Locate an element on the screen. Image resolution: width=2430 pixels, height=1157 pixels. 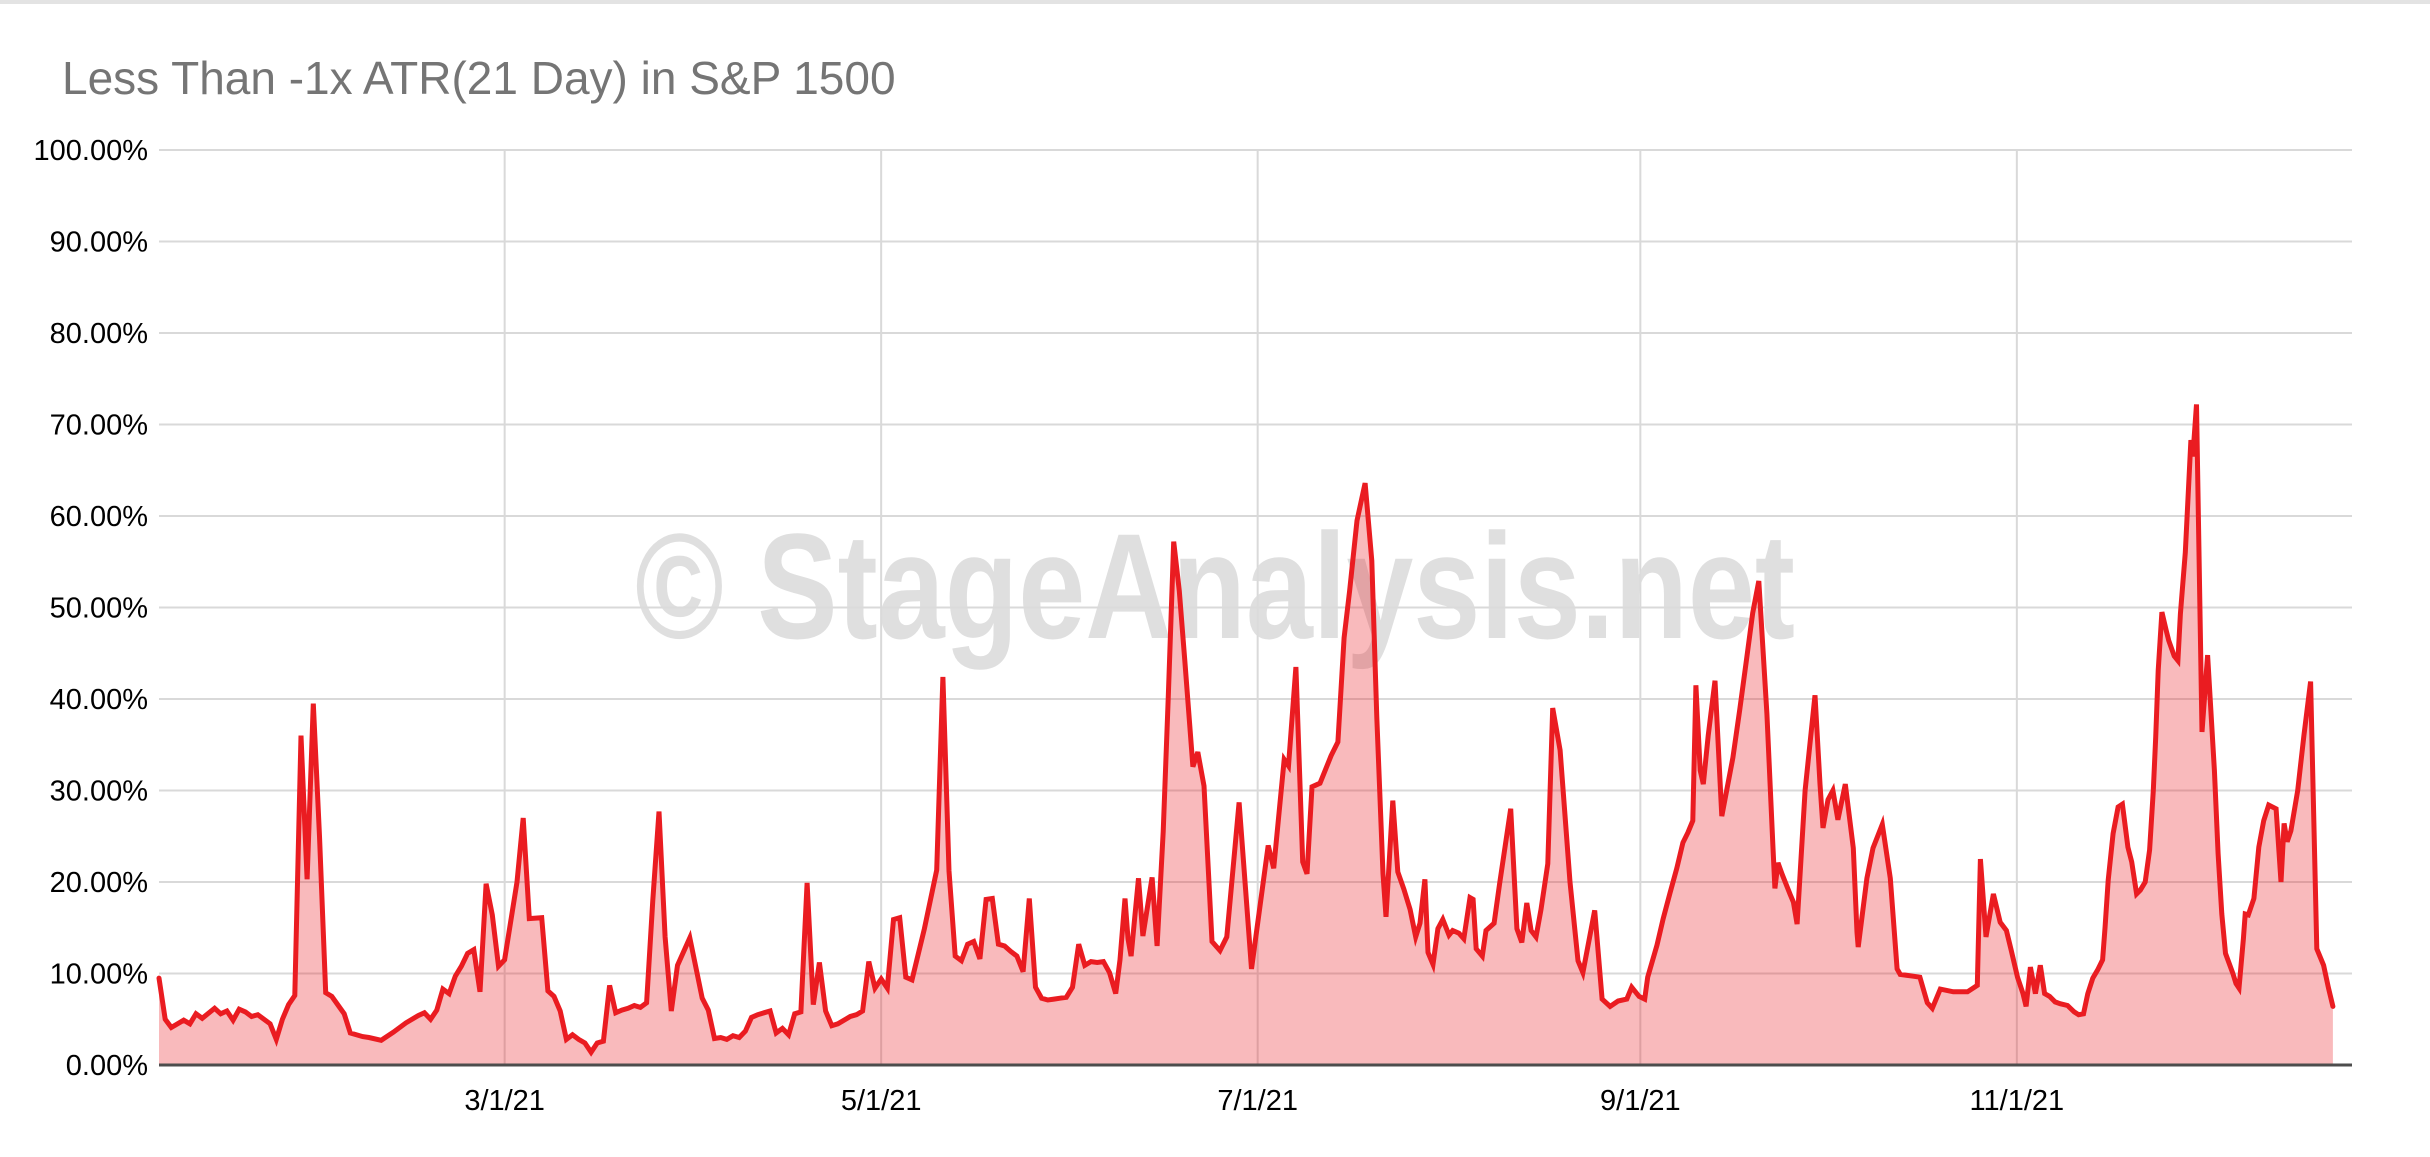
y-axis-tick-label: 30.00% is located at coordinates (99, 792).